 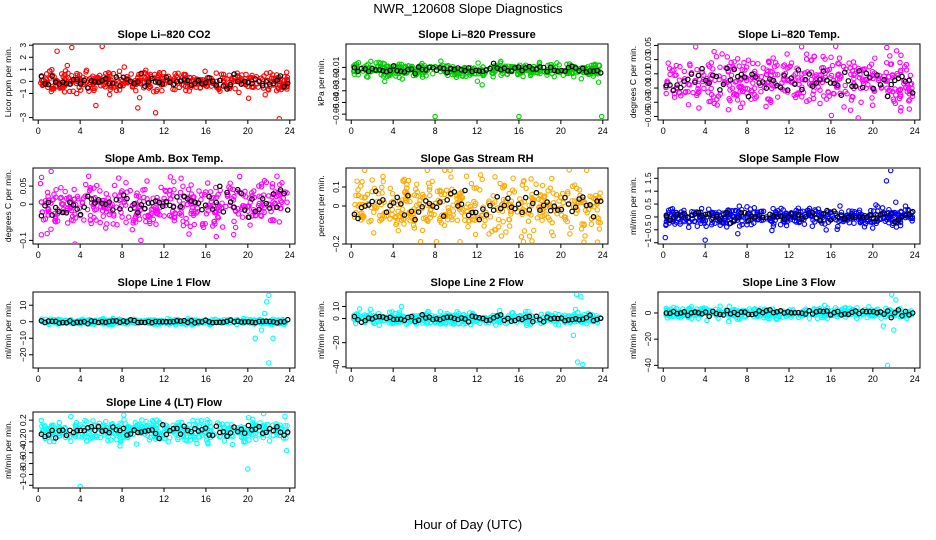 I want to click on y-tick-label: −0.2, so click(x=336, y=243).